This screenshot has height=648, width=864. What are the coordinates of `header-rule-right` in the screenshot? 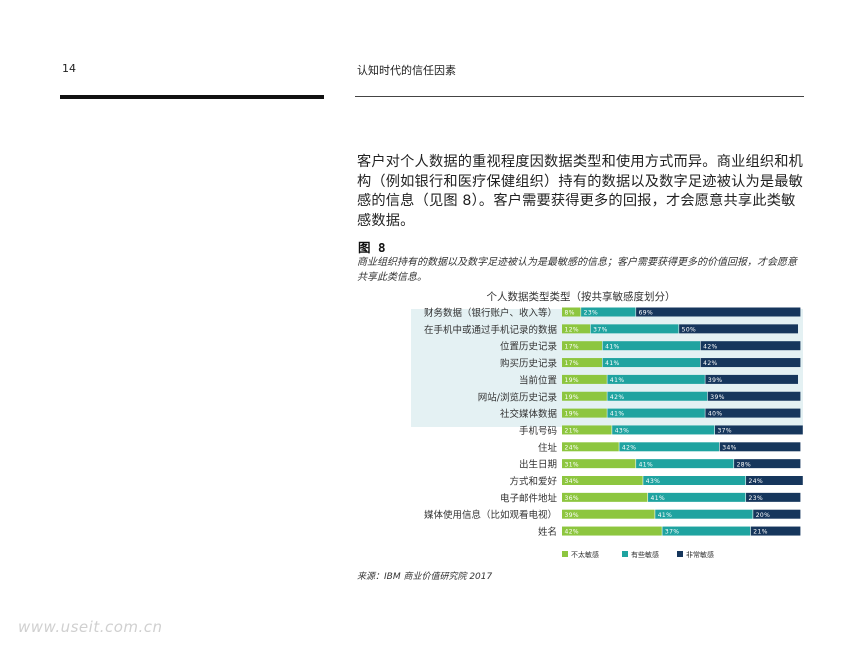 It's located at (579, 96).